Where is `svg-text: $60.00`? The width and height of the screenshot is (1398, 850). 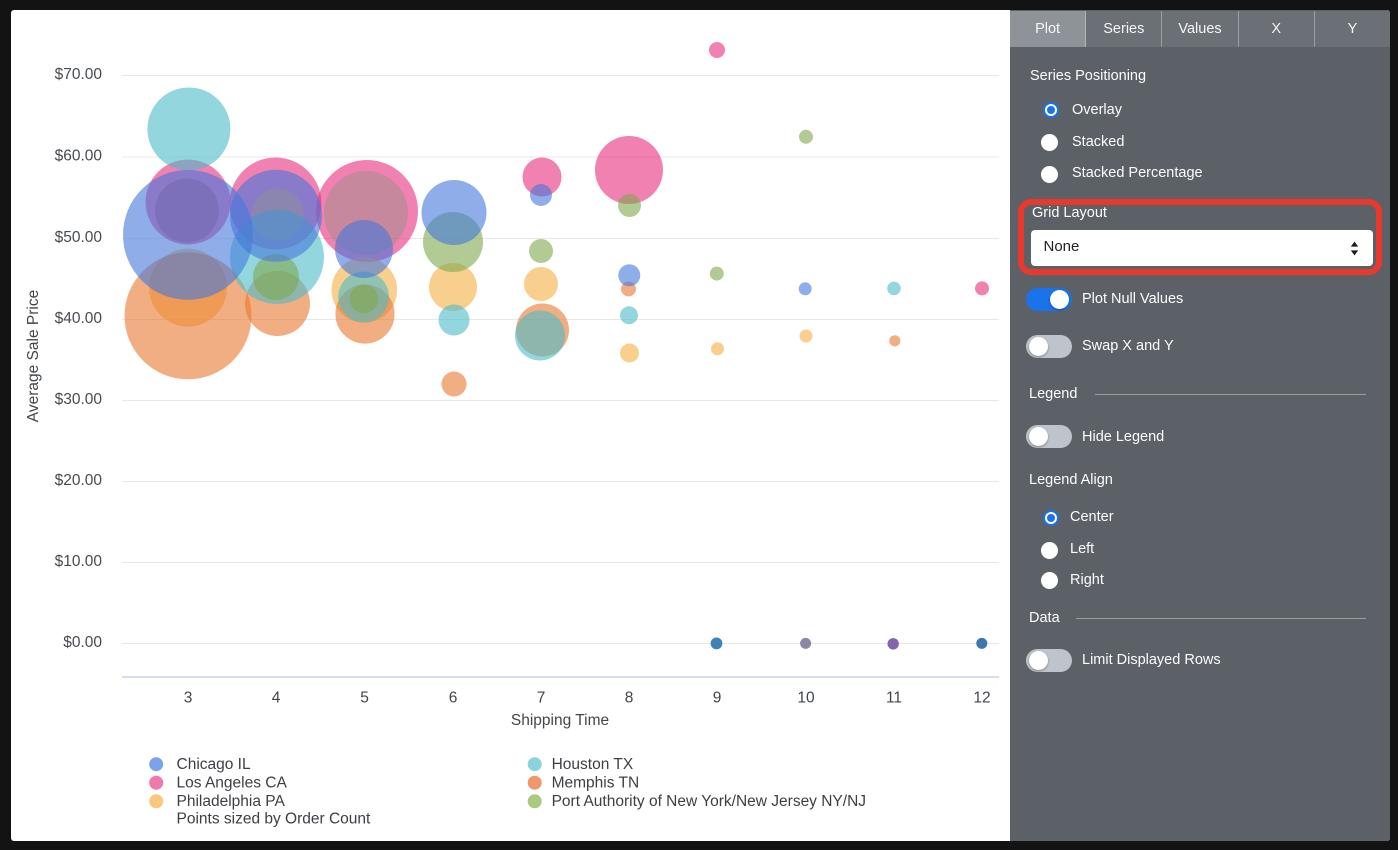
svg-text: $60.00 is located at coordinates (79, 156).